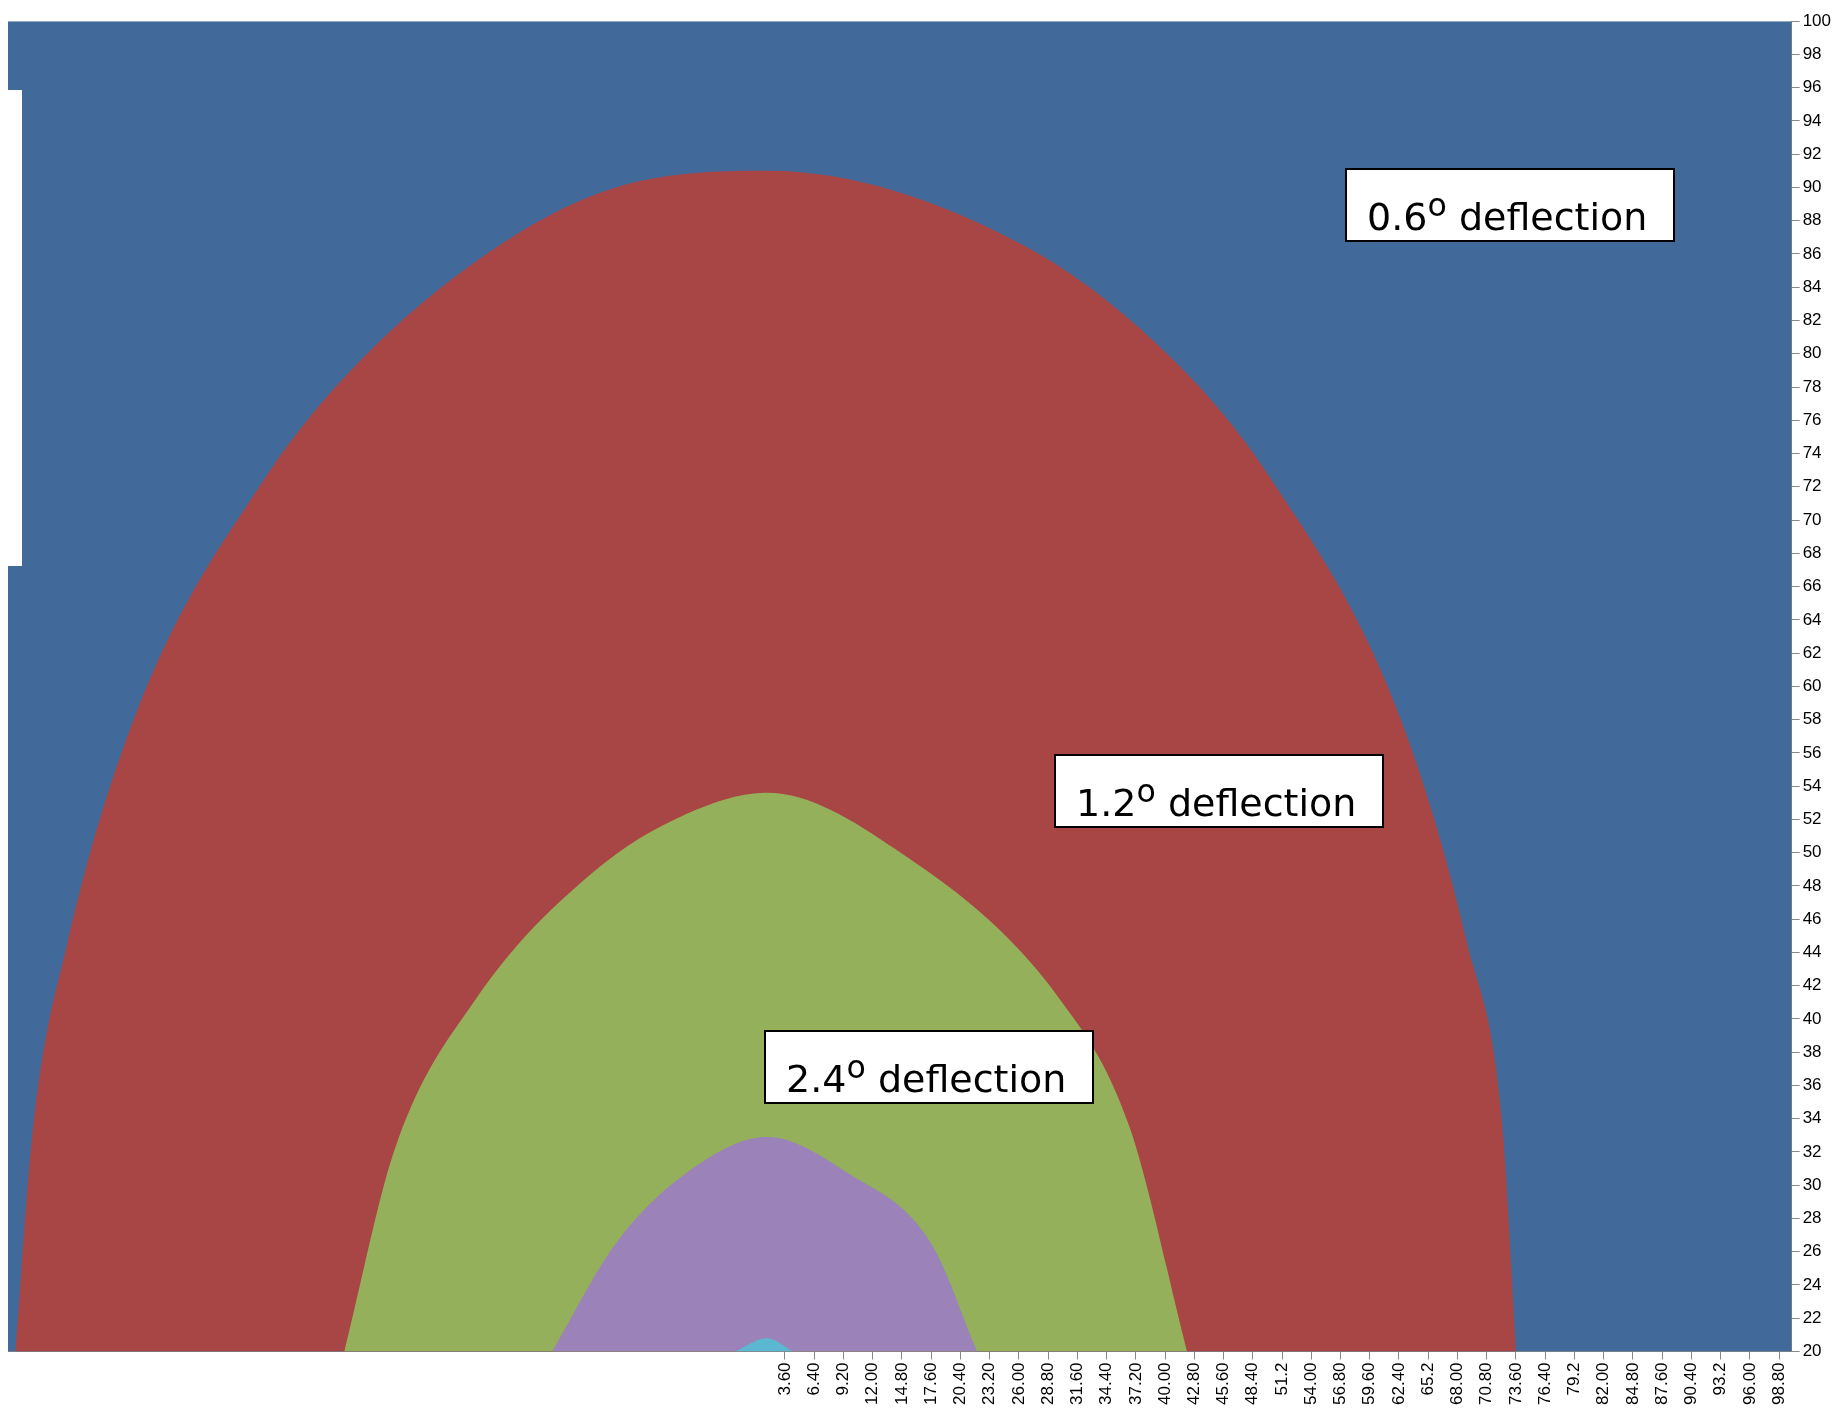 The height and width of the screenshot is (1420, 1846). Describe the element at coordinates (1047, 1384) in the screenshot. I see `x-tick-label: 28.80` at that location.